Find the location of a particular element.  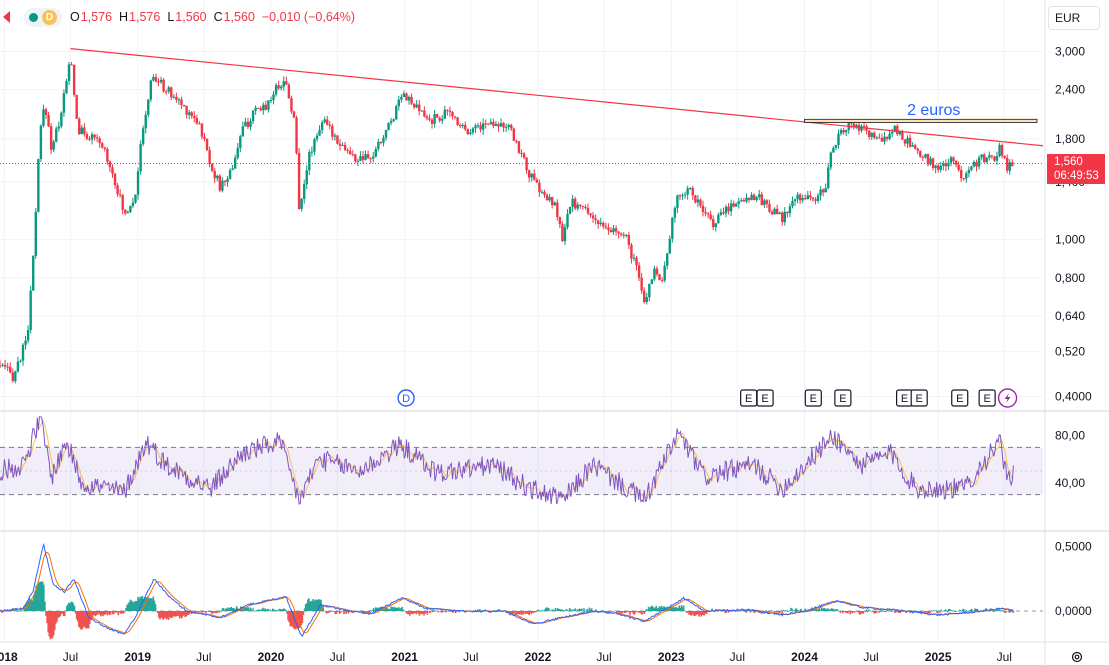

annotation-label: 2 euros is located at coordinates (933, 110).